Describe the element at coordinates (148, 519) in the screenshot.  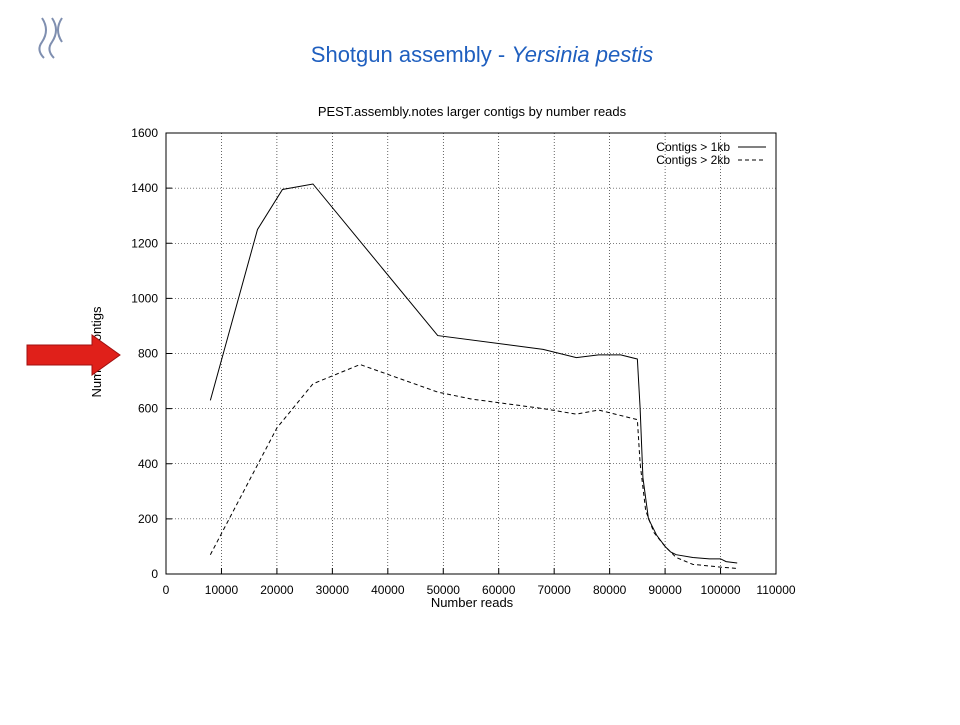
I see `y-tick-label: 200` at that location.